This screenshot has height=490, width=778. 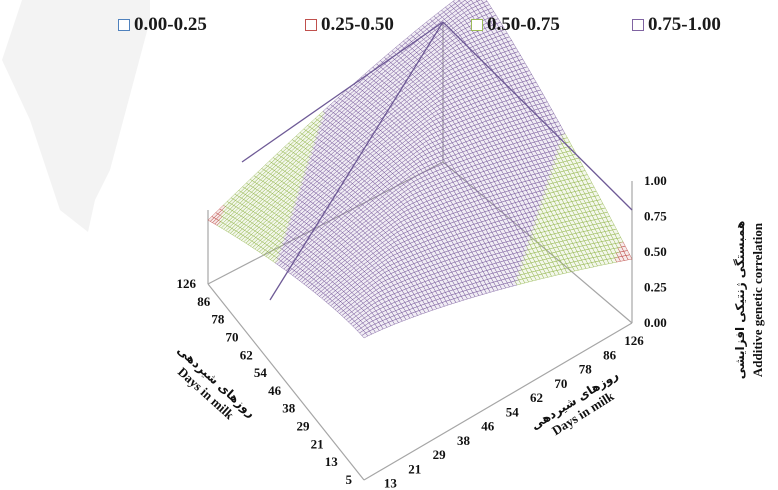 I want to click on legend-item: 0.75-1.00, so click(x=676, y=25).